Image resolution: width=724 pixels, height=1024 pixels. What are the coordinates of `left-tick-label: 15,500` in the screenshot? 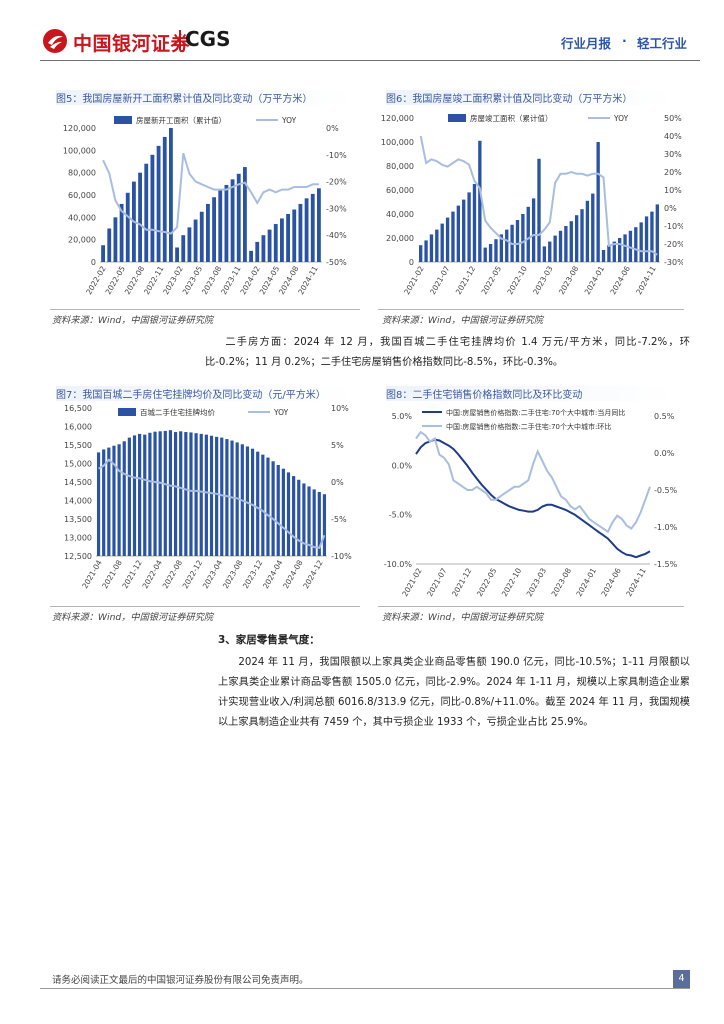 It's located at (78, 445).